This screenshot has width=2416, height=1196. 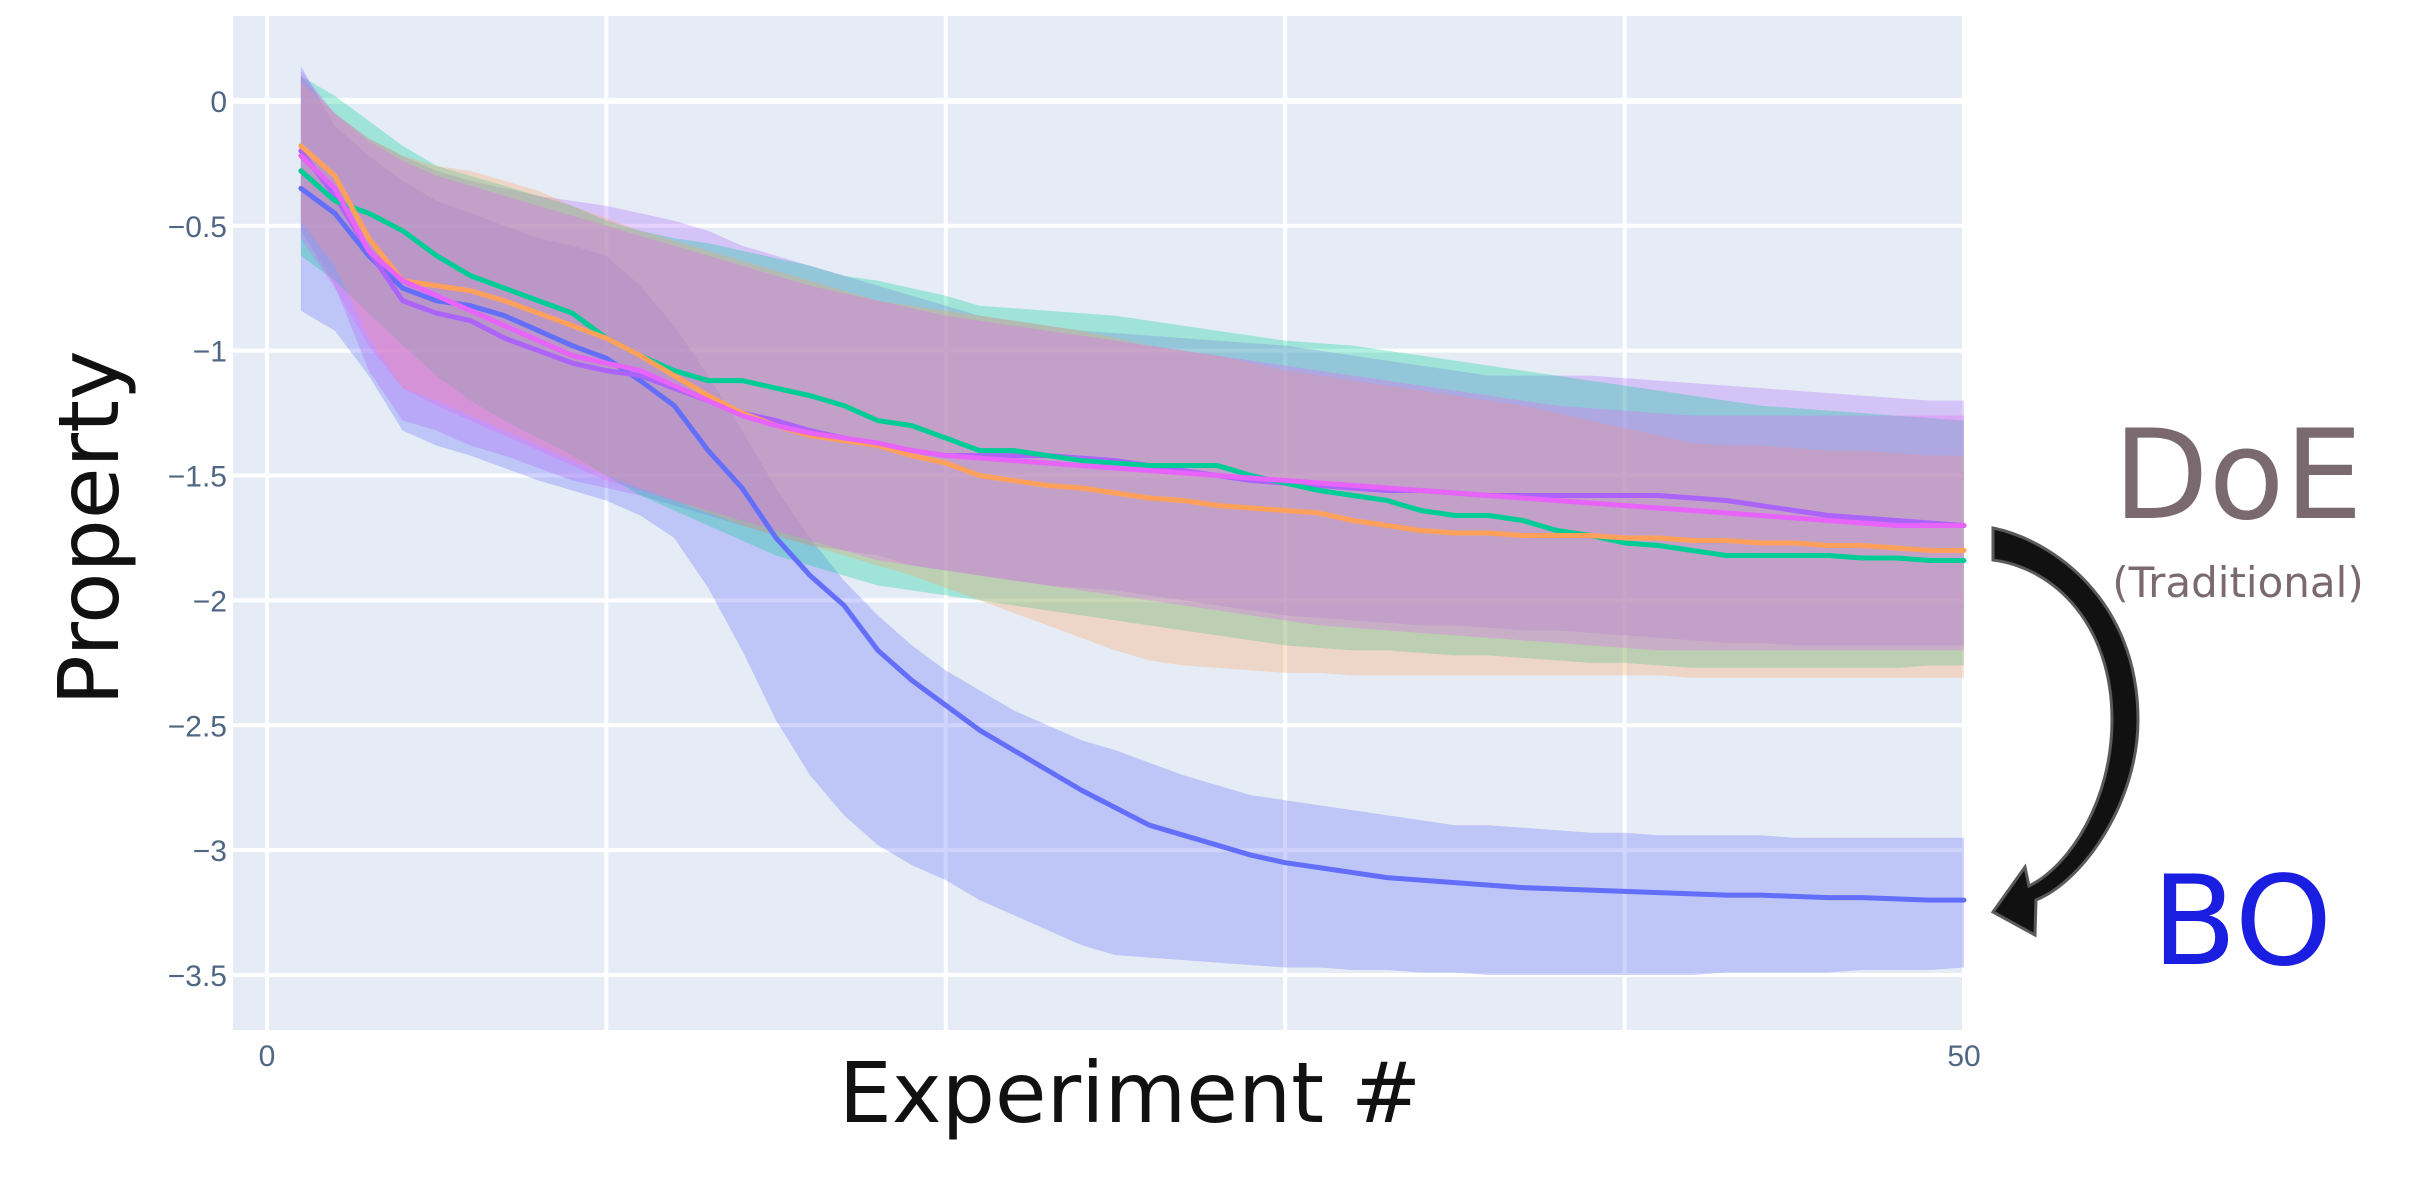 What do you see at coordinates (210, 352) in the screenshot?
I see `y-tick-label: −1` at bounding box center [210, 352].